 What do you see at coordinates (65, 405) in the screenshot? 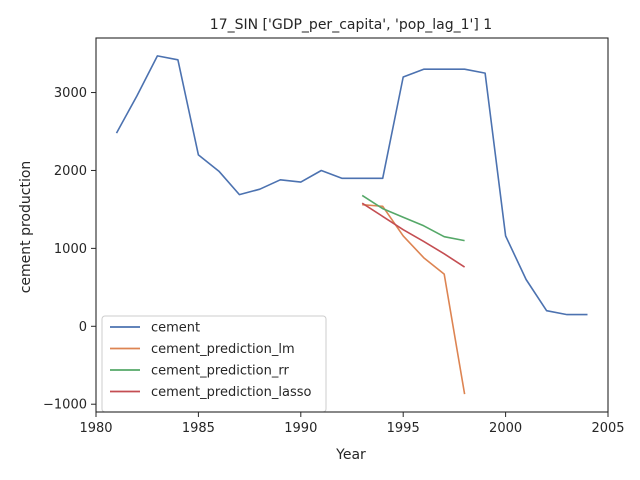
I see `y-tick-label: −1000` at bounding box center [65, 405].